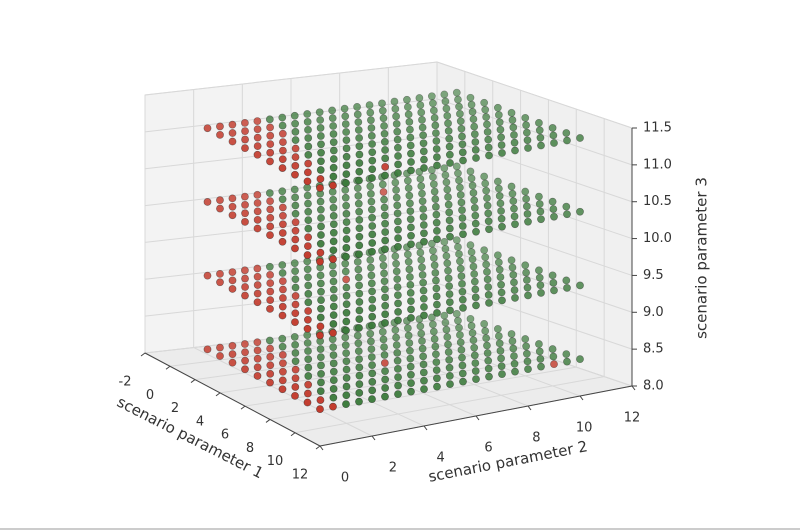 The height and width of the screenshot is (530, 800). What do you see at coordinates (200, 421) in the screenshot?
I see `x-tick-label: 4` at bounding box center [200, 421].